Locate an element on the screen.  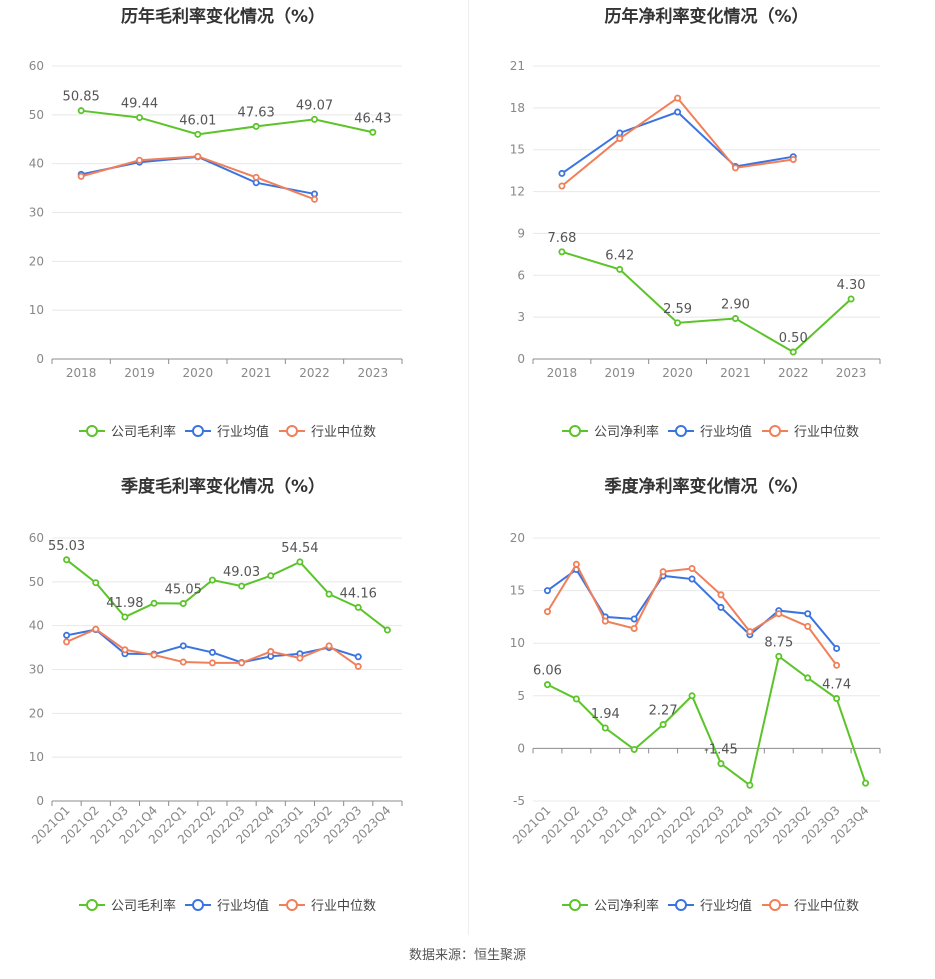
y-tick-label: 6 is located at coordinates (521, 275).